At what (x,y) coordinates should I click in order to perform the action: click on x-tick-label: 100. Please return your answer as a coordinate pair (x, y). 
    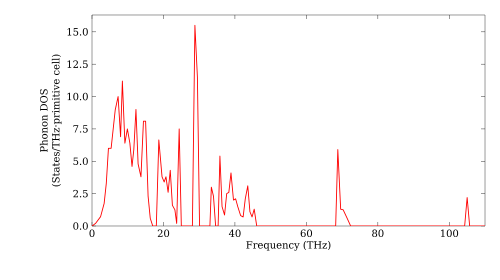
    Looking at the image, I should click on (449, 234).